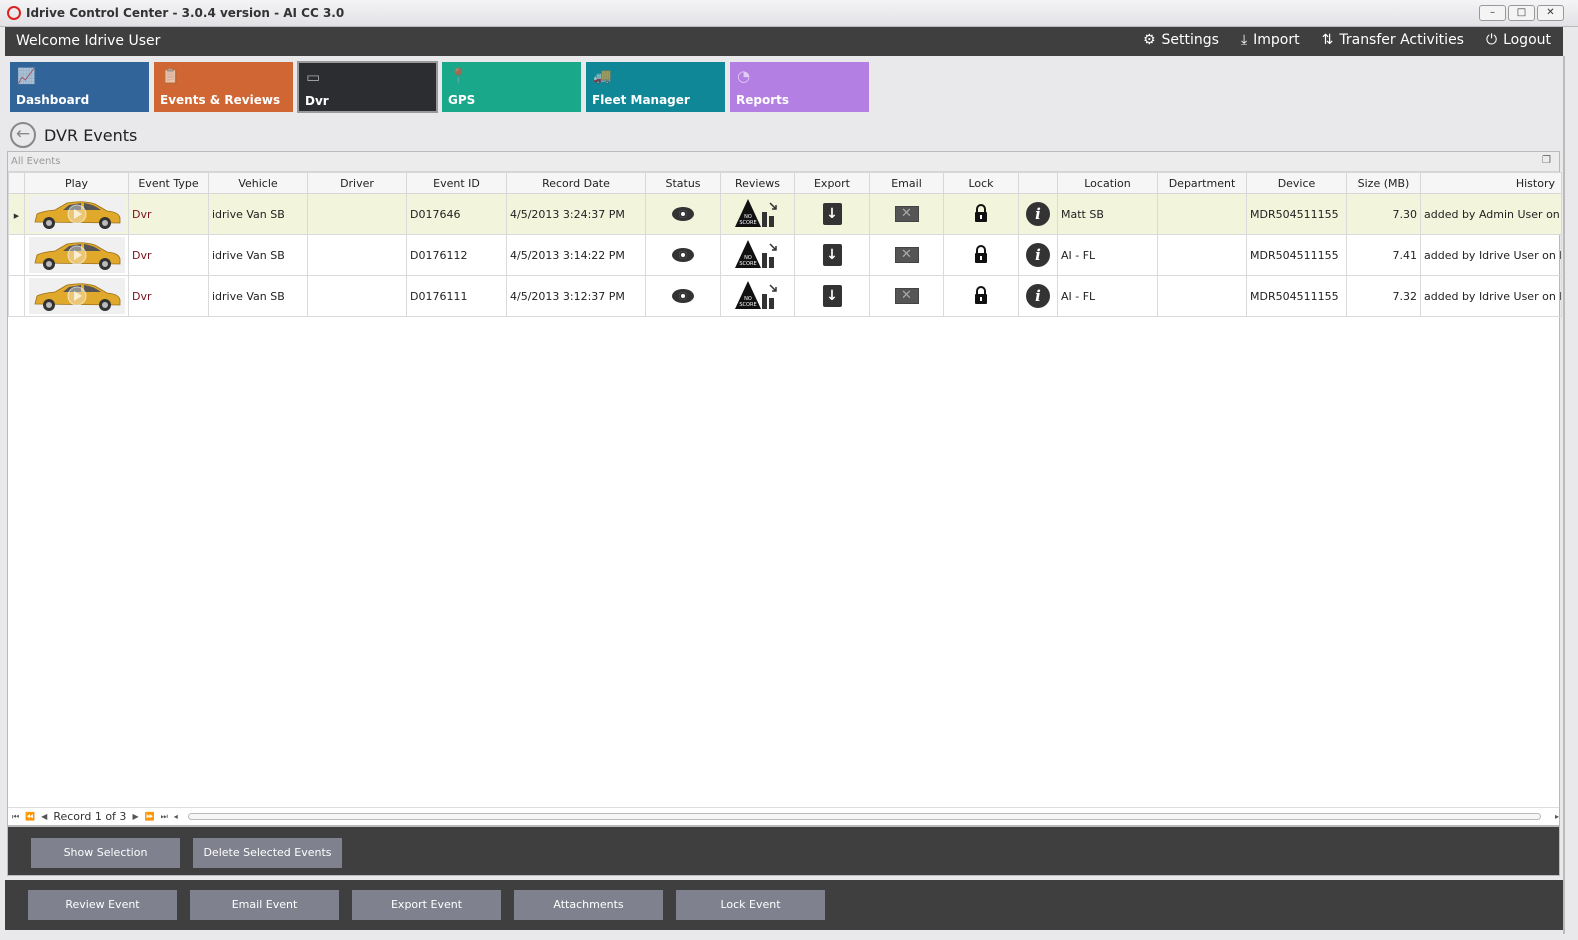 The width and height of the screenshot is (1578, 940). I want to click on email-event-button: Email Event, so click(264, 905).